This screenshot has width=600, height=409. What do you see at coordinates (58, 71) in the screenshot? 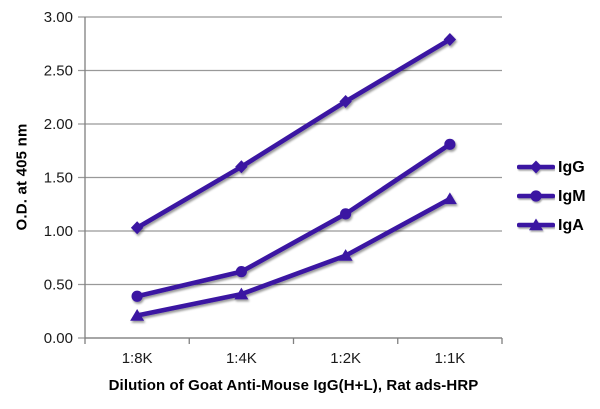
I see `y-tick-label: 2.50` at bounding box center [58, 71].